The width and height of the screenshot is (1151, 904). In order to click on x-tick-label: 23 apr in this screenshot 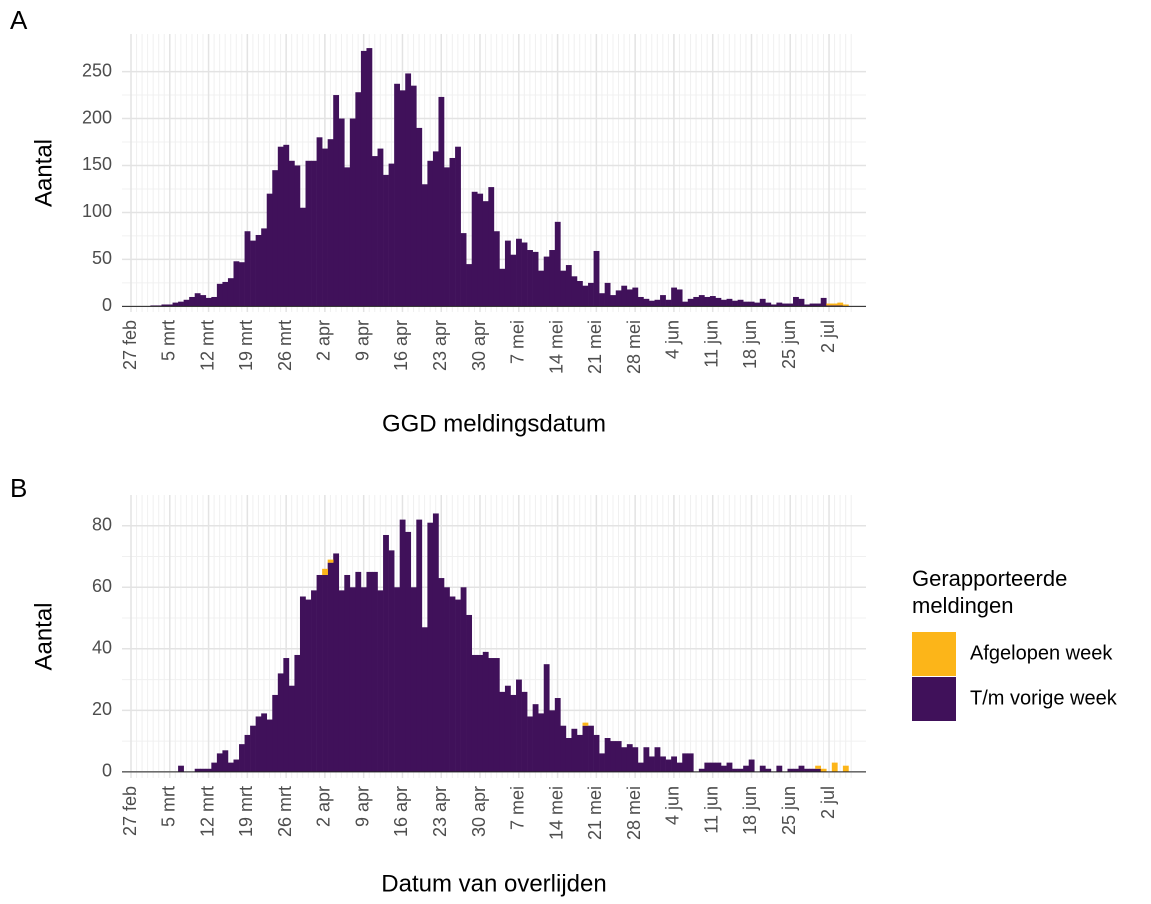, I will do `click(440, 345)`.